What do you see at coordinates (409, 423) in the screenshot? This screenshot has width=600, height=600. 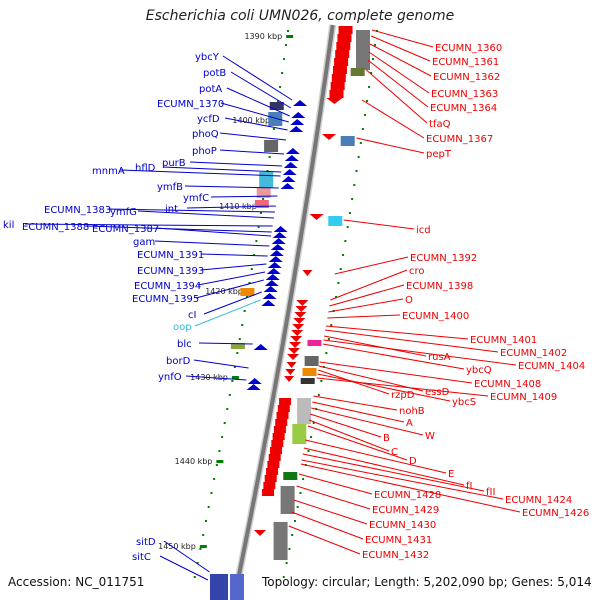 I see `right-gene-label: A` at bounding box center [409, 423].